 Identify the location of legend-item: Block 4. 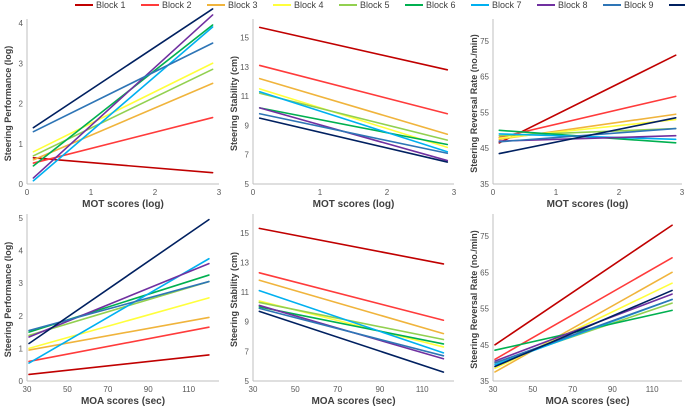
(298, 5).